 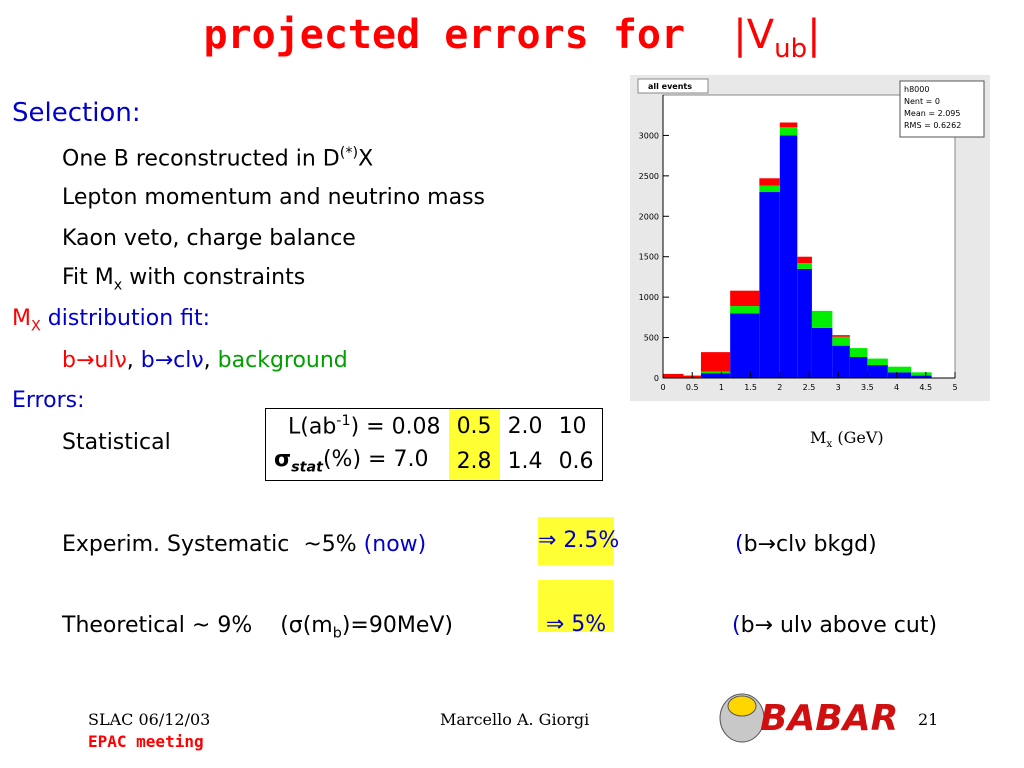 I want to click on cell: 10, so click(x=572, y=426).